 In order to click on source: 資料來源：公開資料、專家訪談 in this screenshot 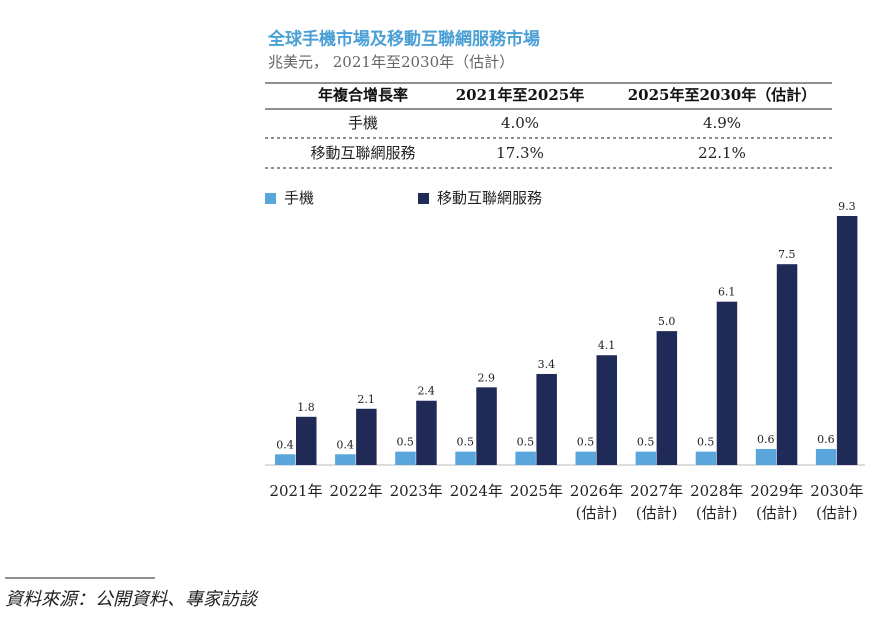, I will do `click(132, 599)`.